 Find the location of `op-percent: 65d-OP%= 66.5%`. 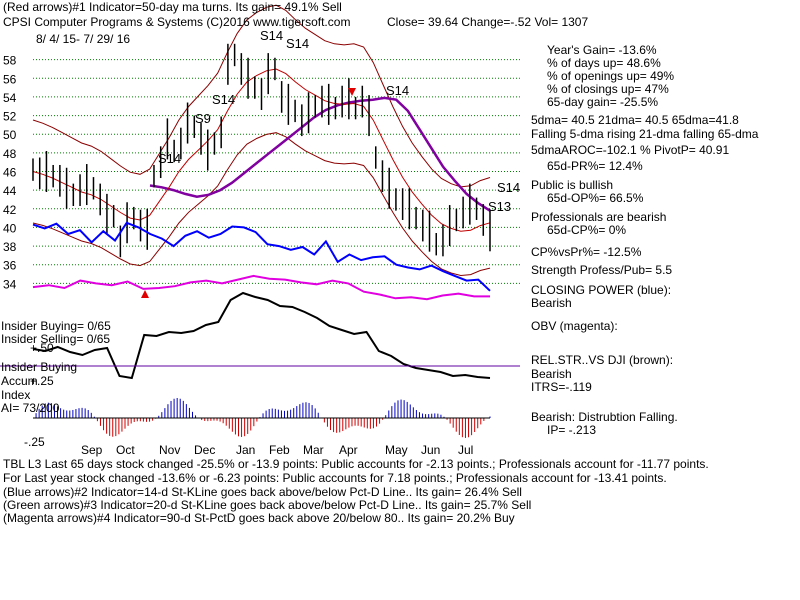

op-percent: 65d-OP%= 66.5% is located at coordinates (595, 198).